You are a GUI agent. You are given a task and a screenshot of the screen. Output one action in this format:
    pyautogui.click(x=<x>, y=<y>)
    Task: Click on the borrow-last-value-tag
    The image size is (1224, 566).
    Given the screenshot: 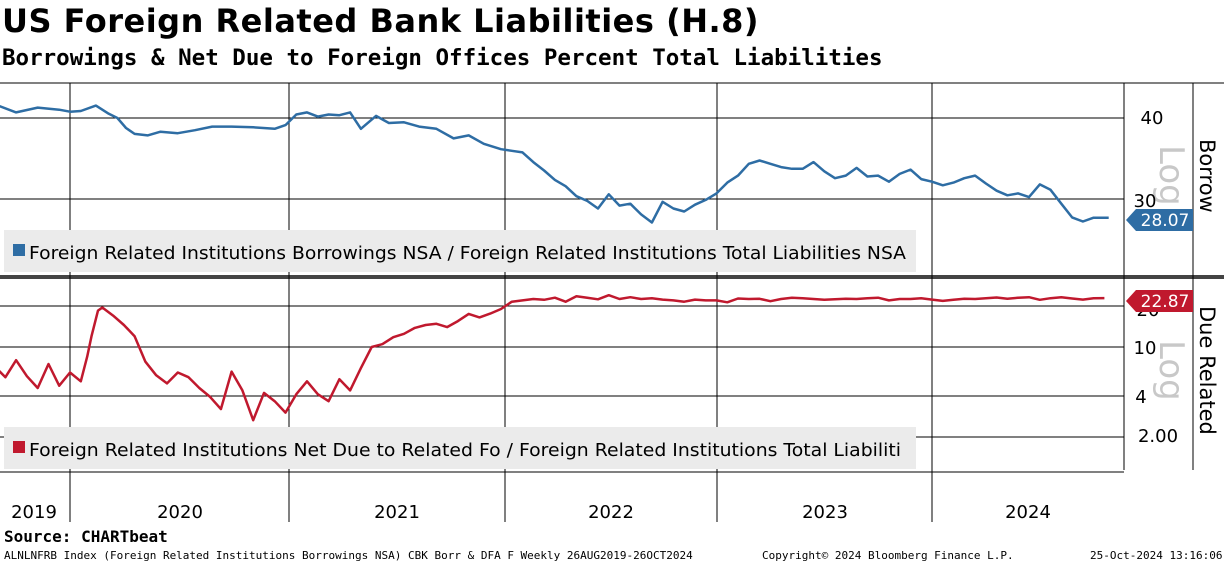 What is the action you would take?
    pyautogui.click(x=1159, y=220)
    